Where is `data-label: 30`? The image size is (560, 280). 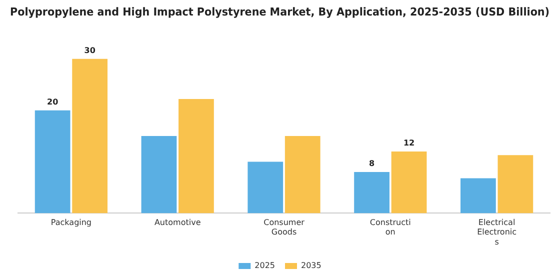 data-label: 30 is located at coordinates (90, 50).